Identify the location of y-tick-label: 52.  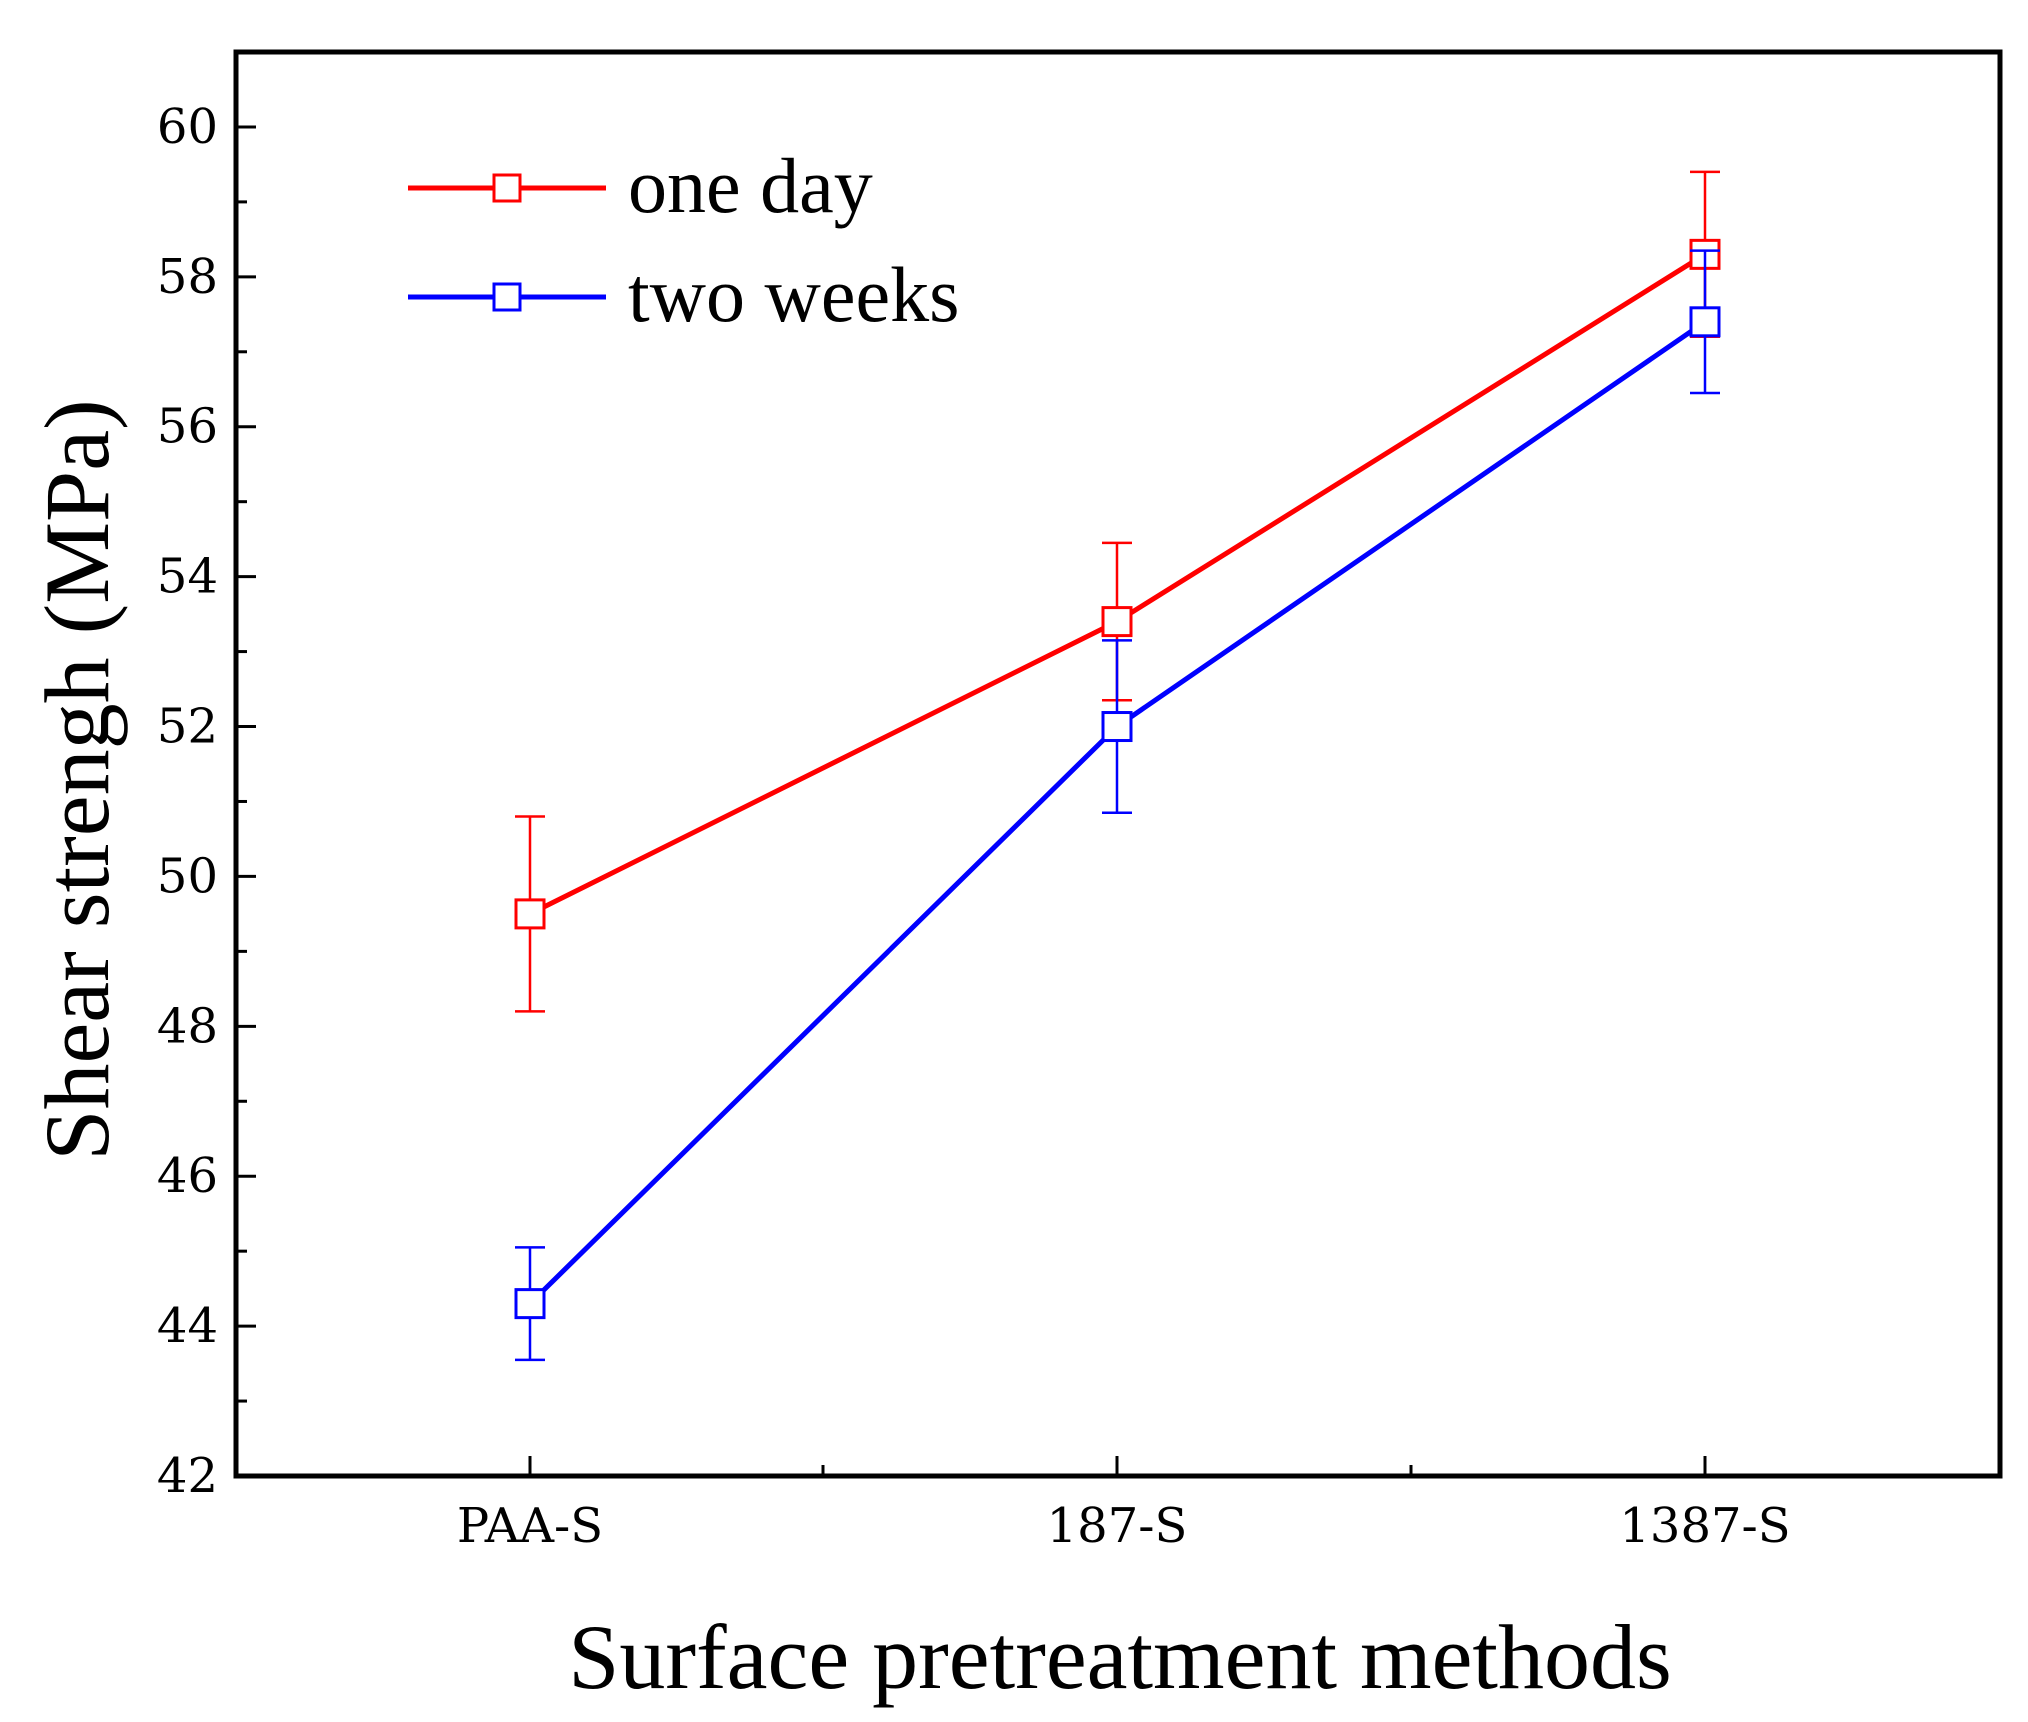
(187, 727).